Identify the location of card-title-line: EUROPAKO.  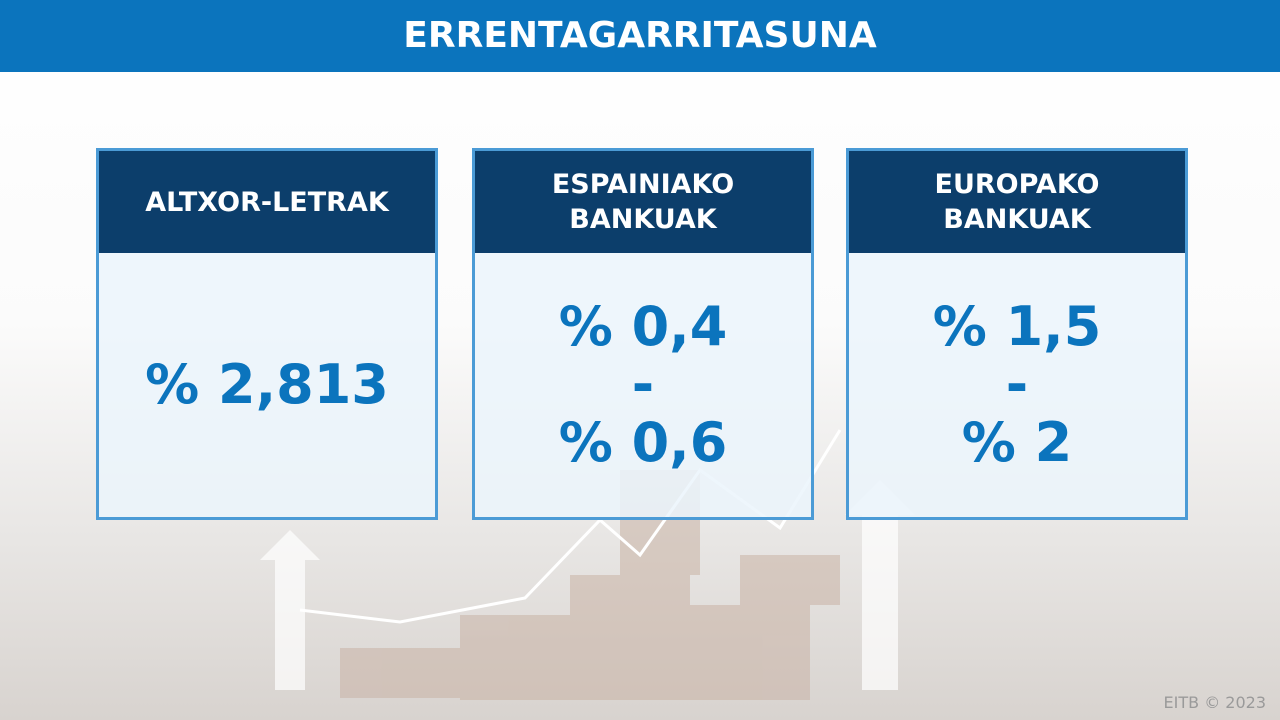
(1017, 184).